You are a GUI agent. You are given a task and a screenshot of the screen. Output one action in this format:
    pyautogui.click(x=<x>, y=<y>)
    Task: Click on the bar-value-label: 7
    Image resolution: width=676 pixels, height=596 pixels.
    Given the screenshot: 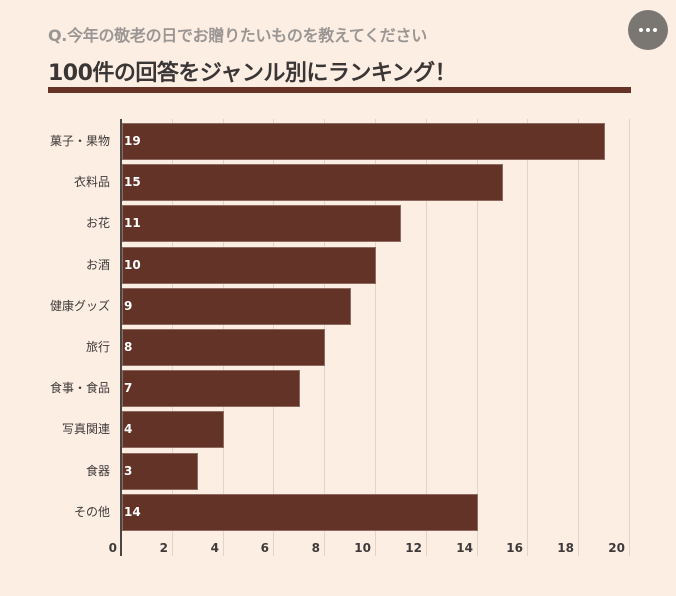 What is the action you would take?
    pyautogui.click(x=128, y=388)
    